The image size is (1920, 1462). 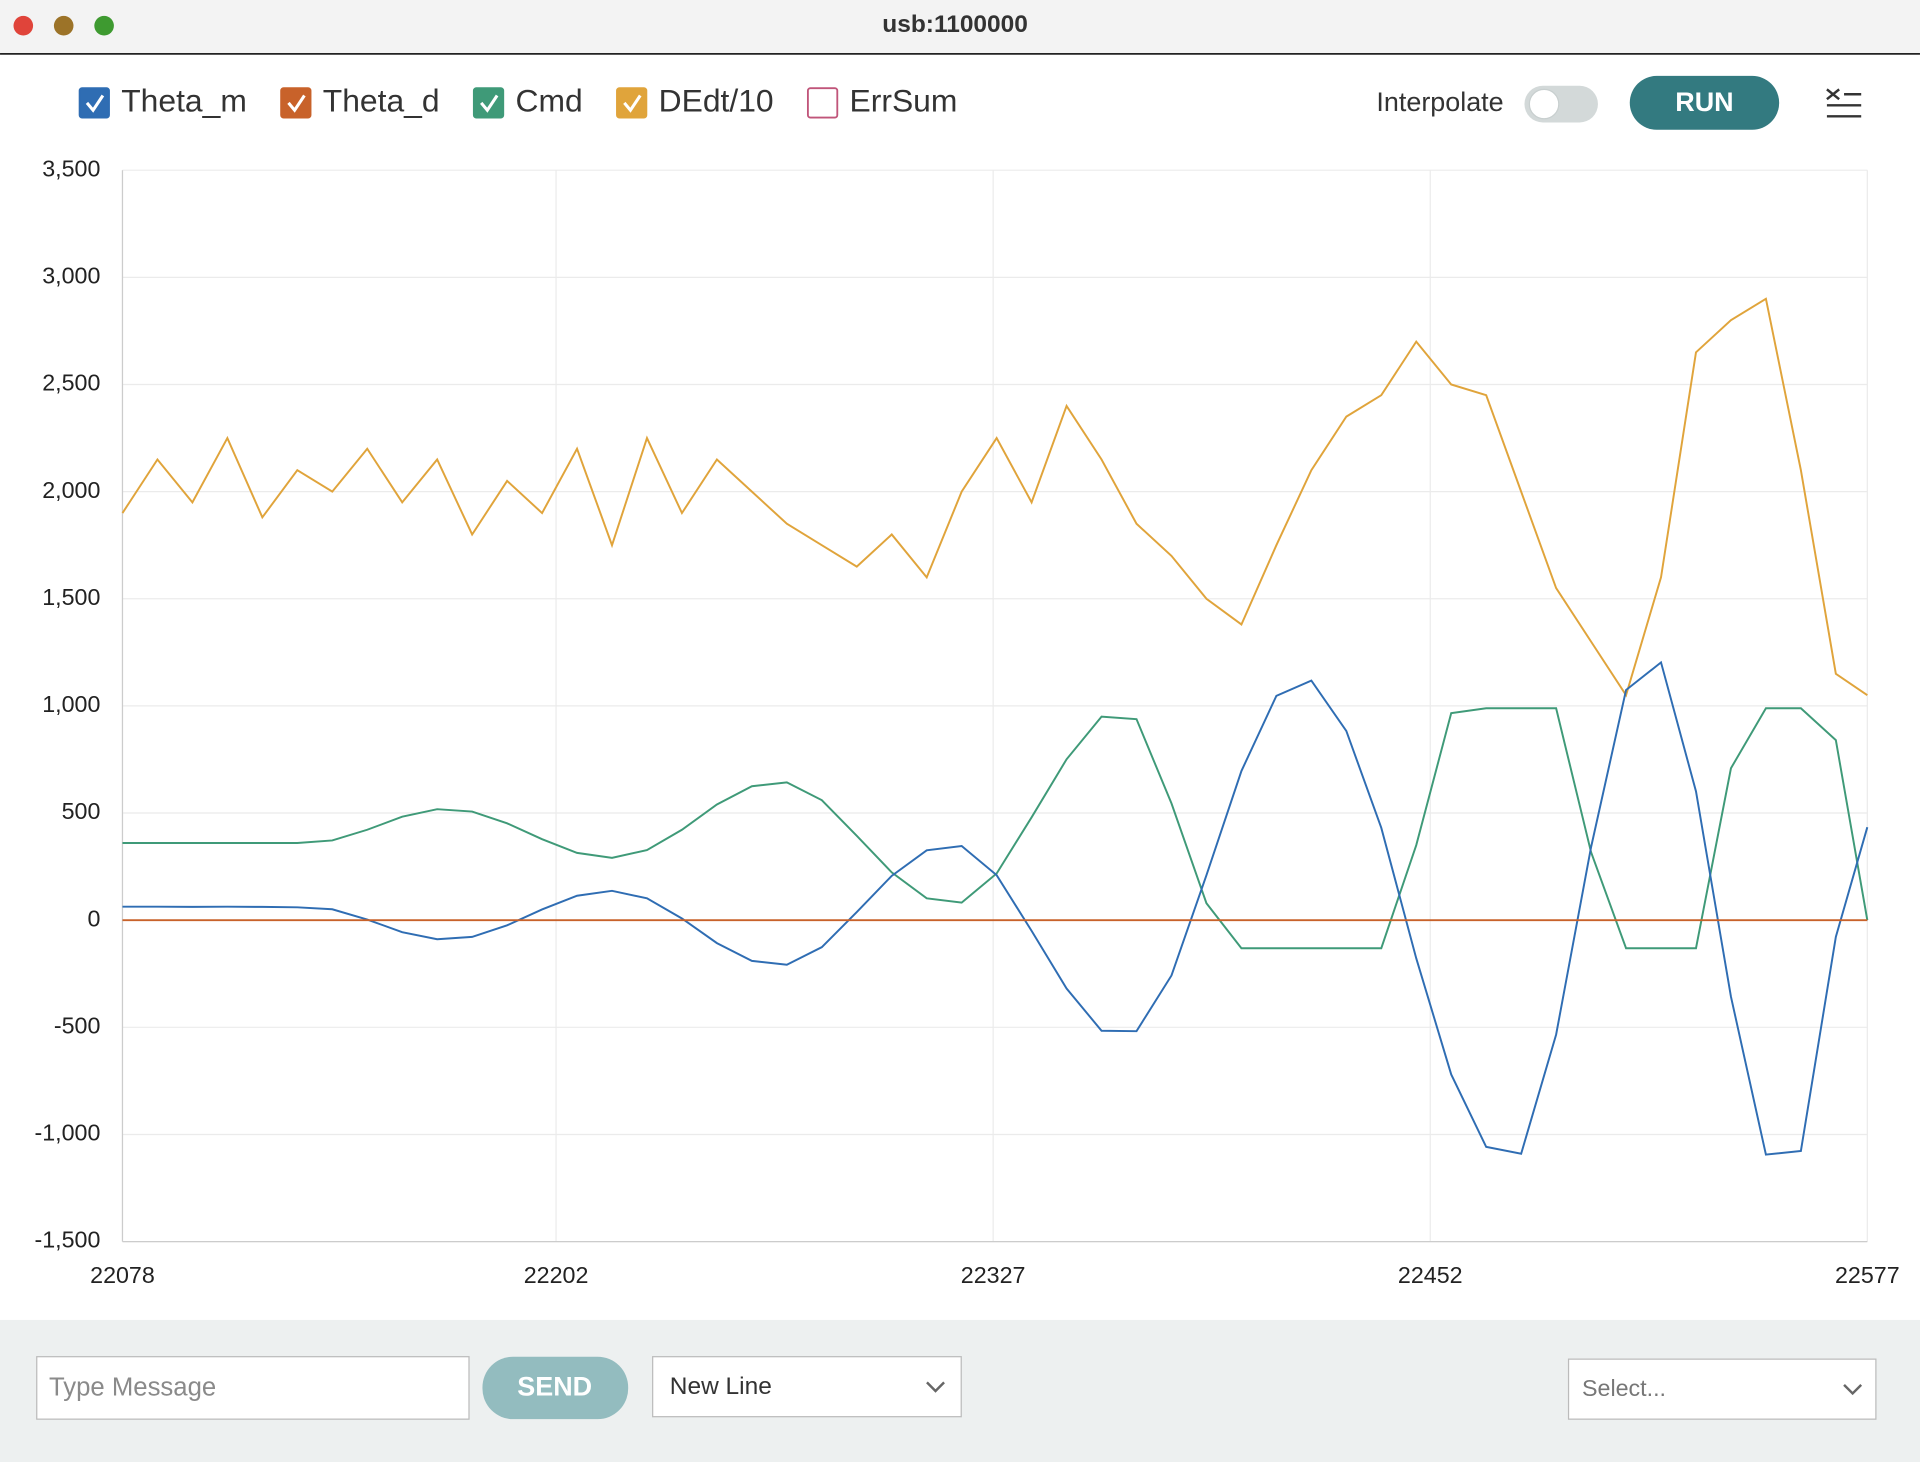 What do you see at coordinates (955, 24) in the screenshot?
I see `window-title: usb:1100000` at bounding box center [955, 24].